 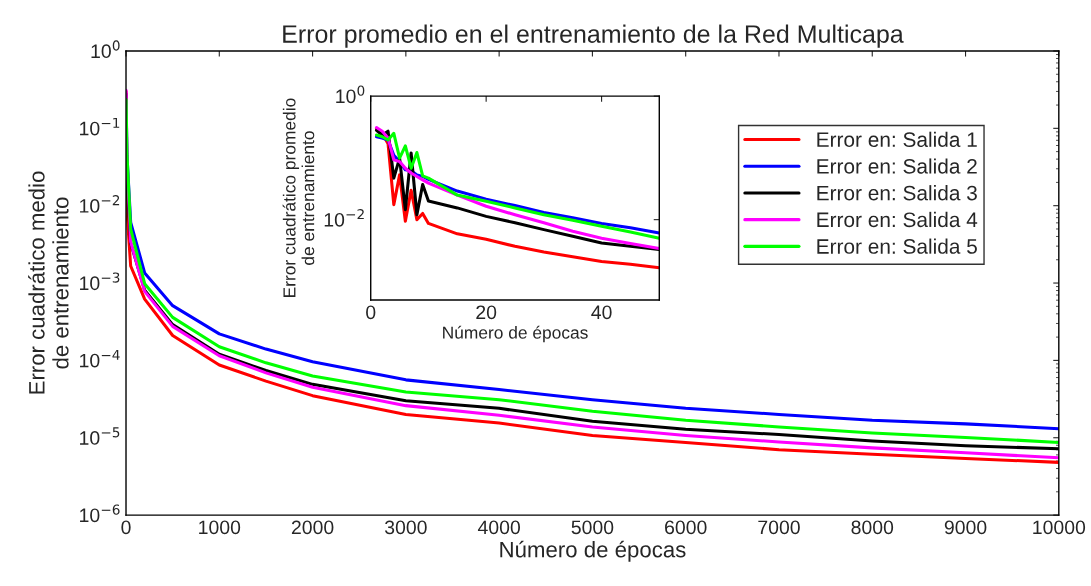 What do you see at coordinates (1059, 527) in the screenshot?
I see `x-tick-label: 10000` at bounding box center [1059, 527].